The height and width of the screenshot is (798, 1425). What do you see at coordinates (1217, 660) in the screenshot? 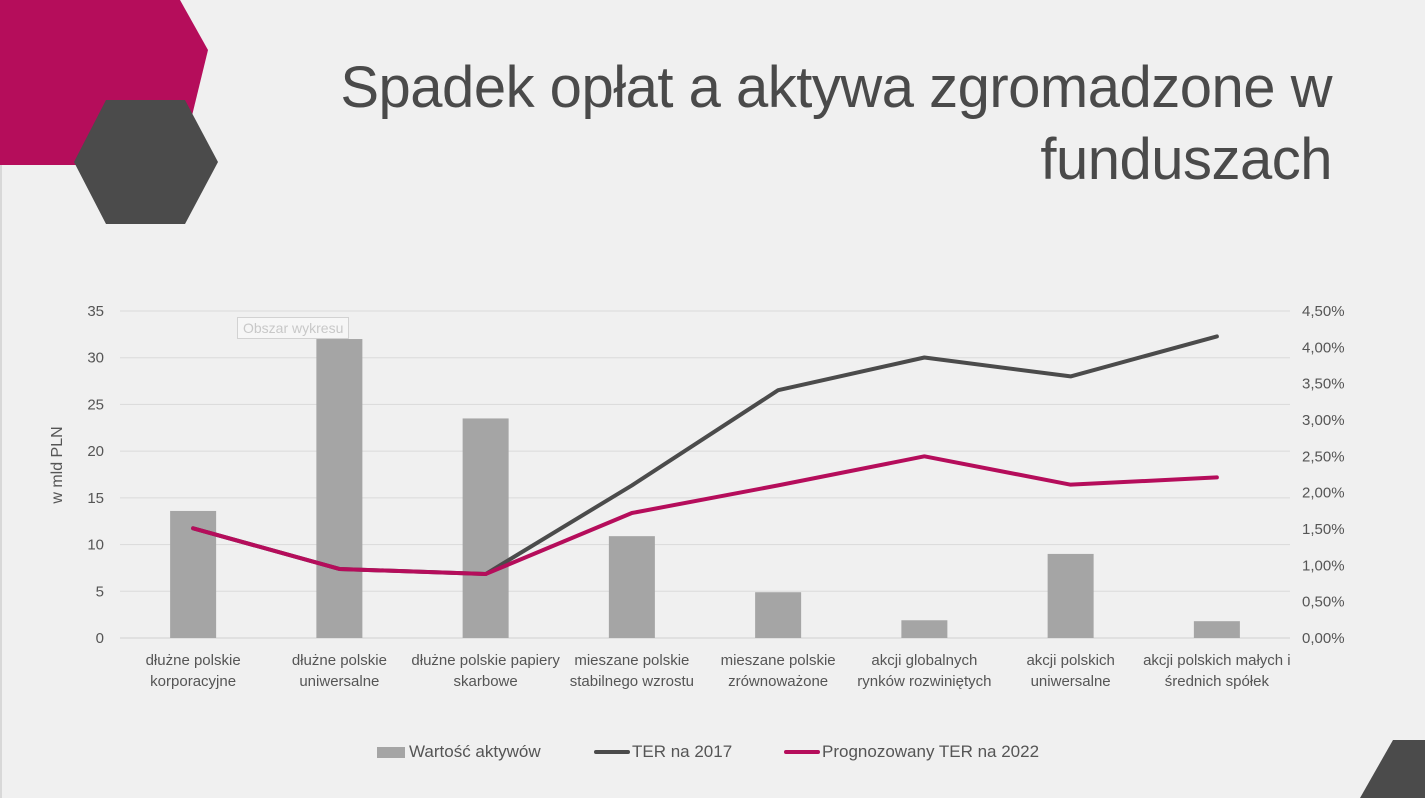
I see `x-tick-label-line: akcji polskich małych i` at bounding box center [1217, 660].